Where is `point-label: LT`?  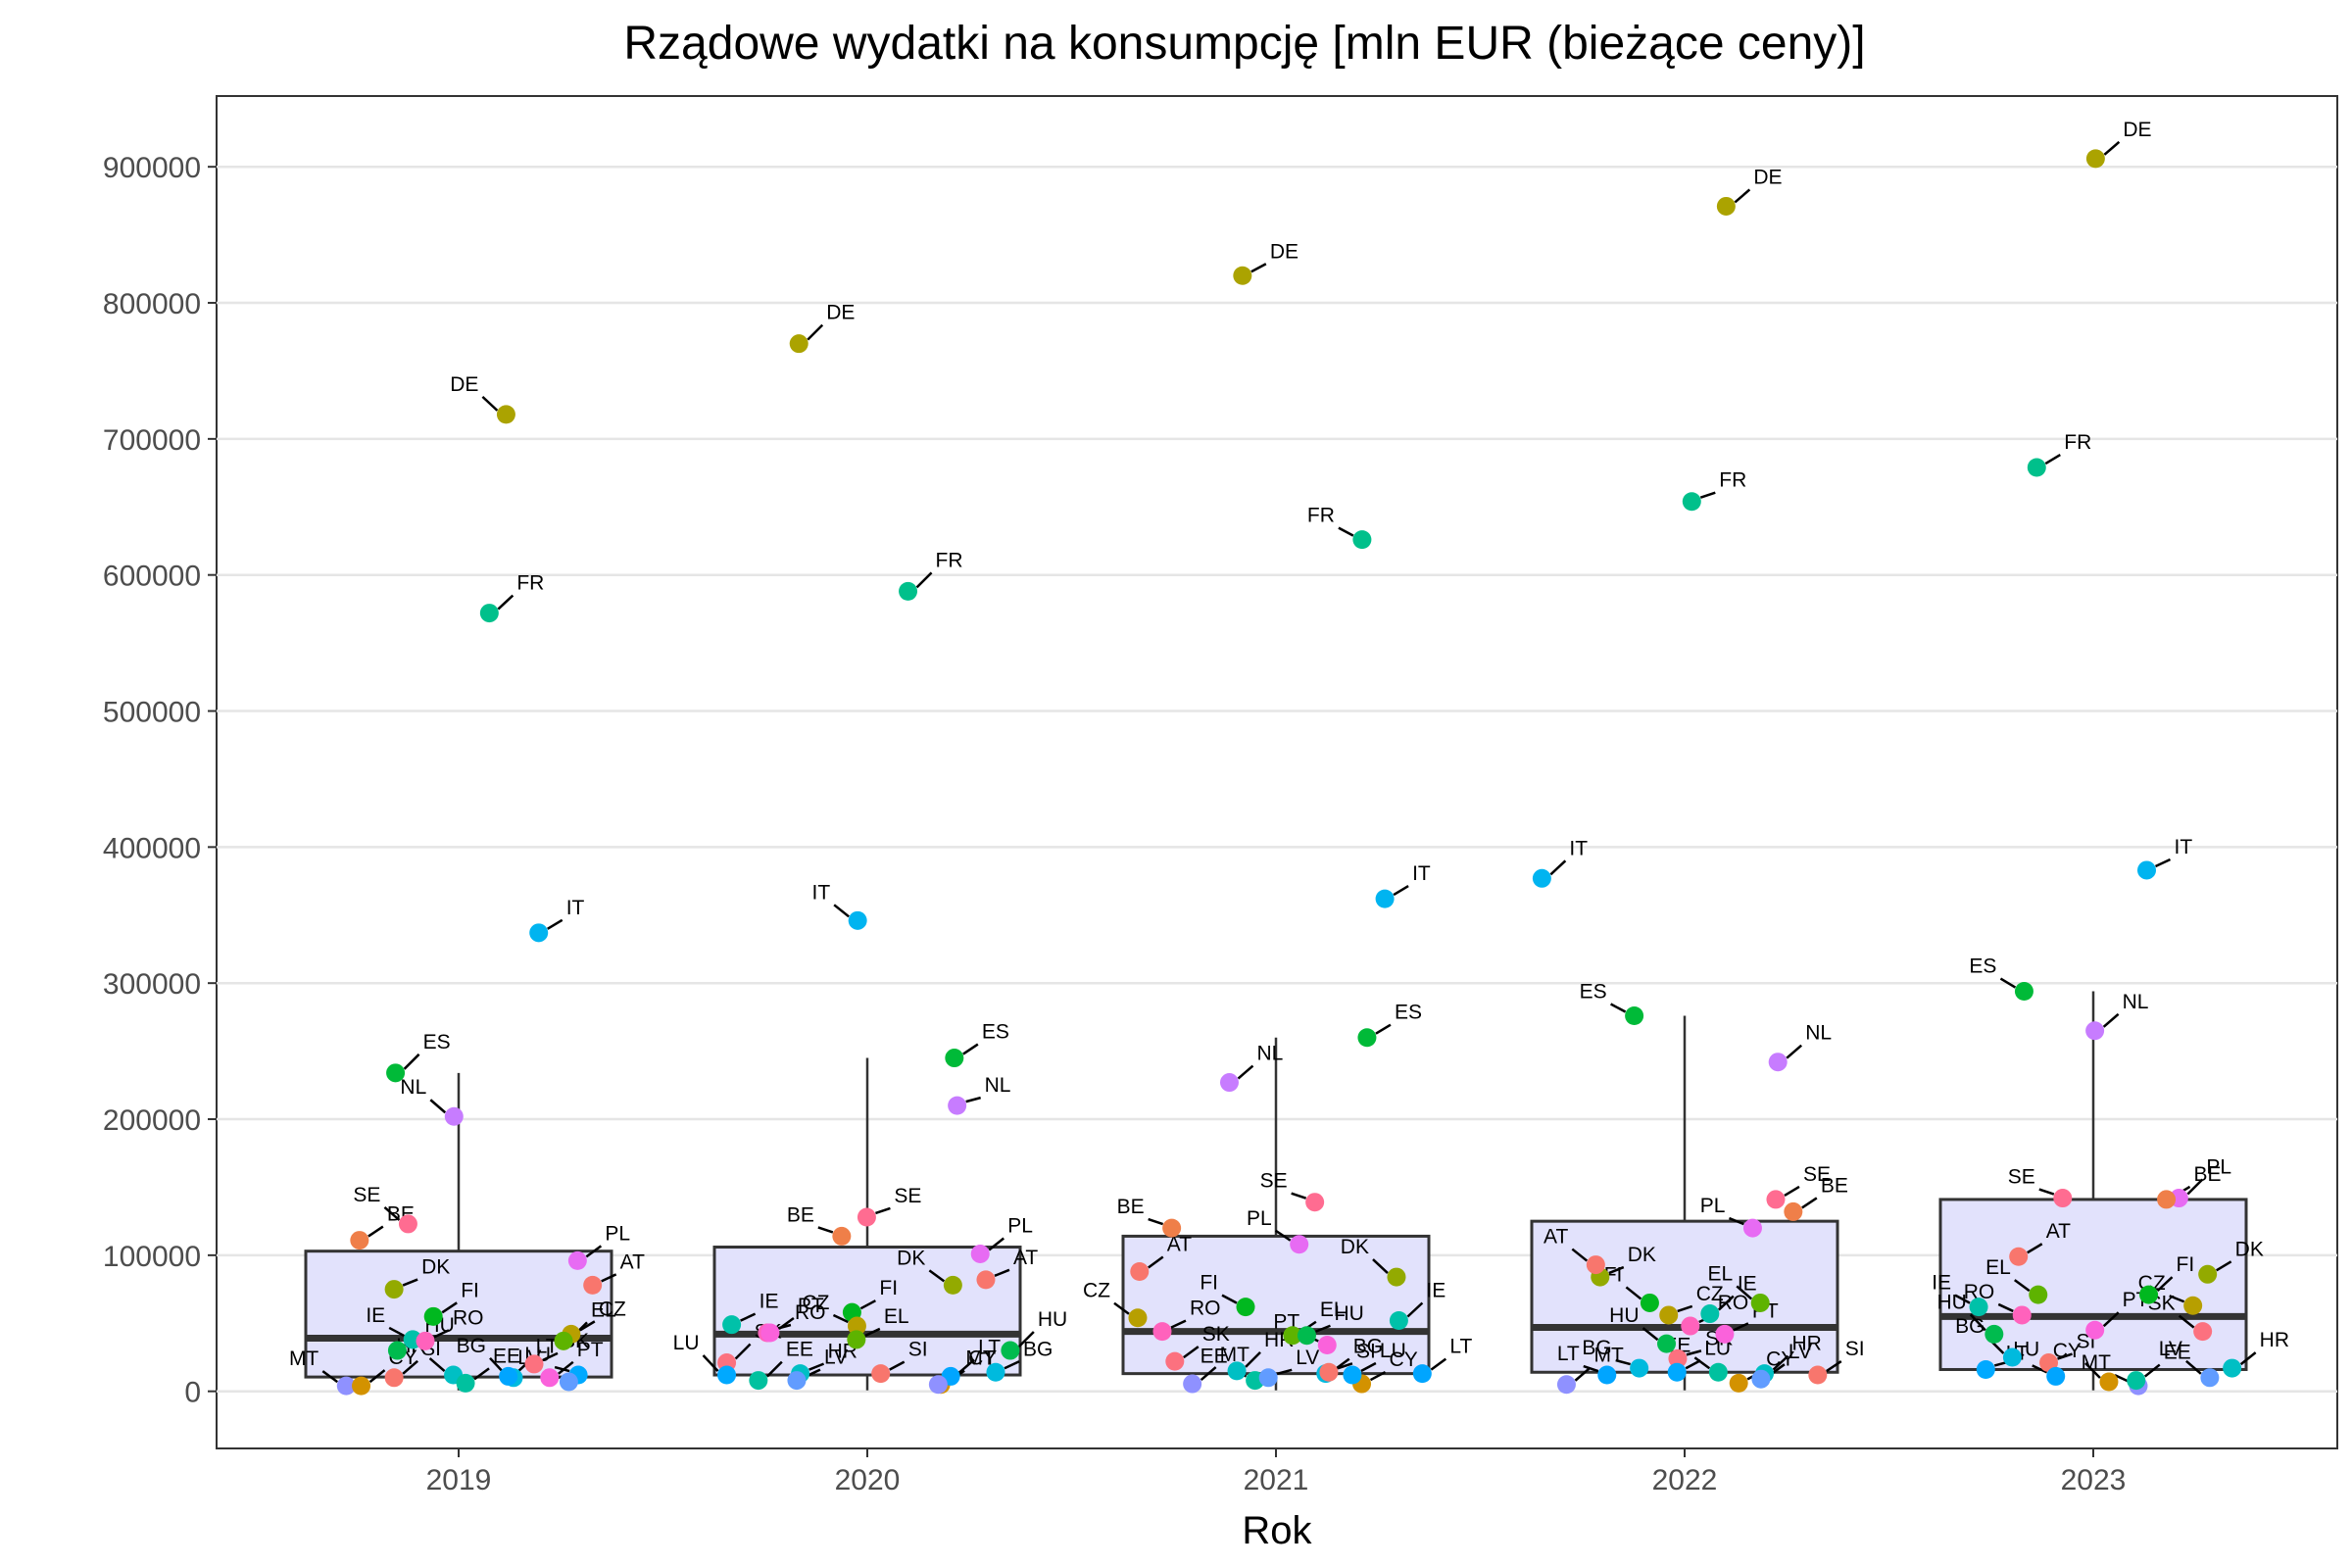
point-label: LT is located at coordinates (1460, 1347).